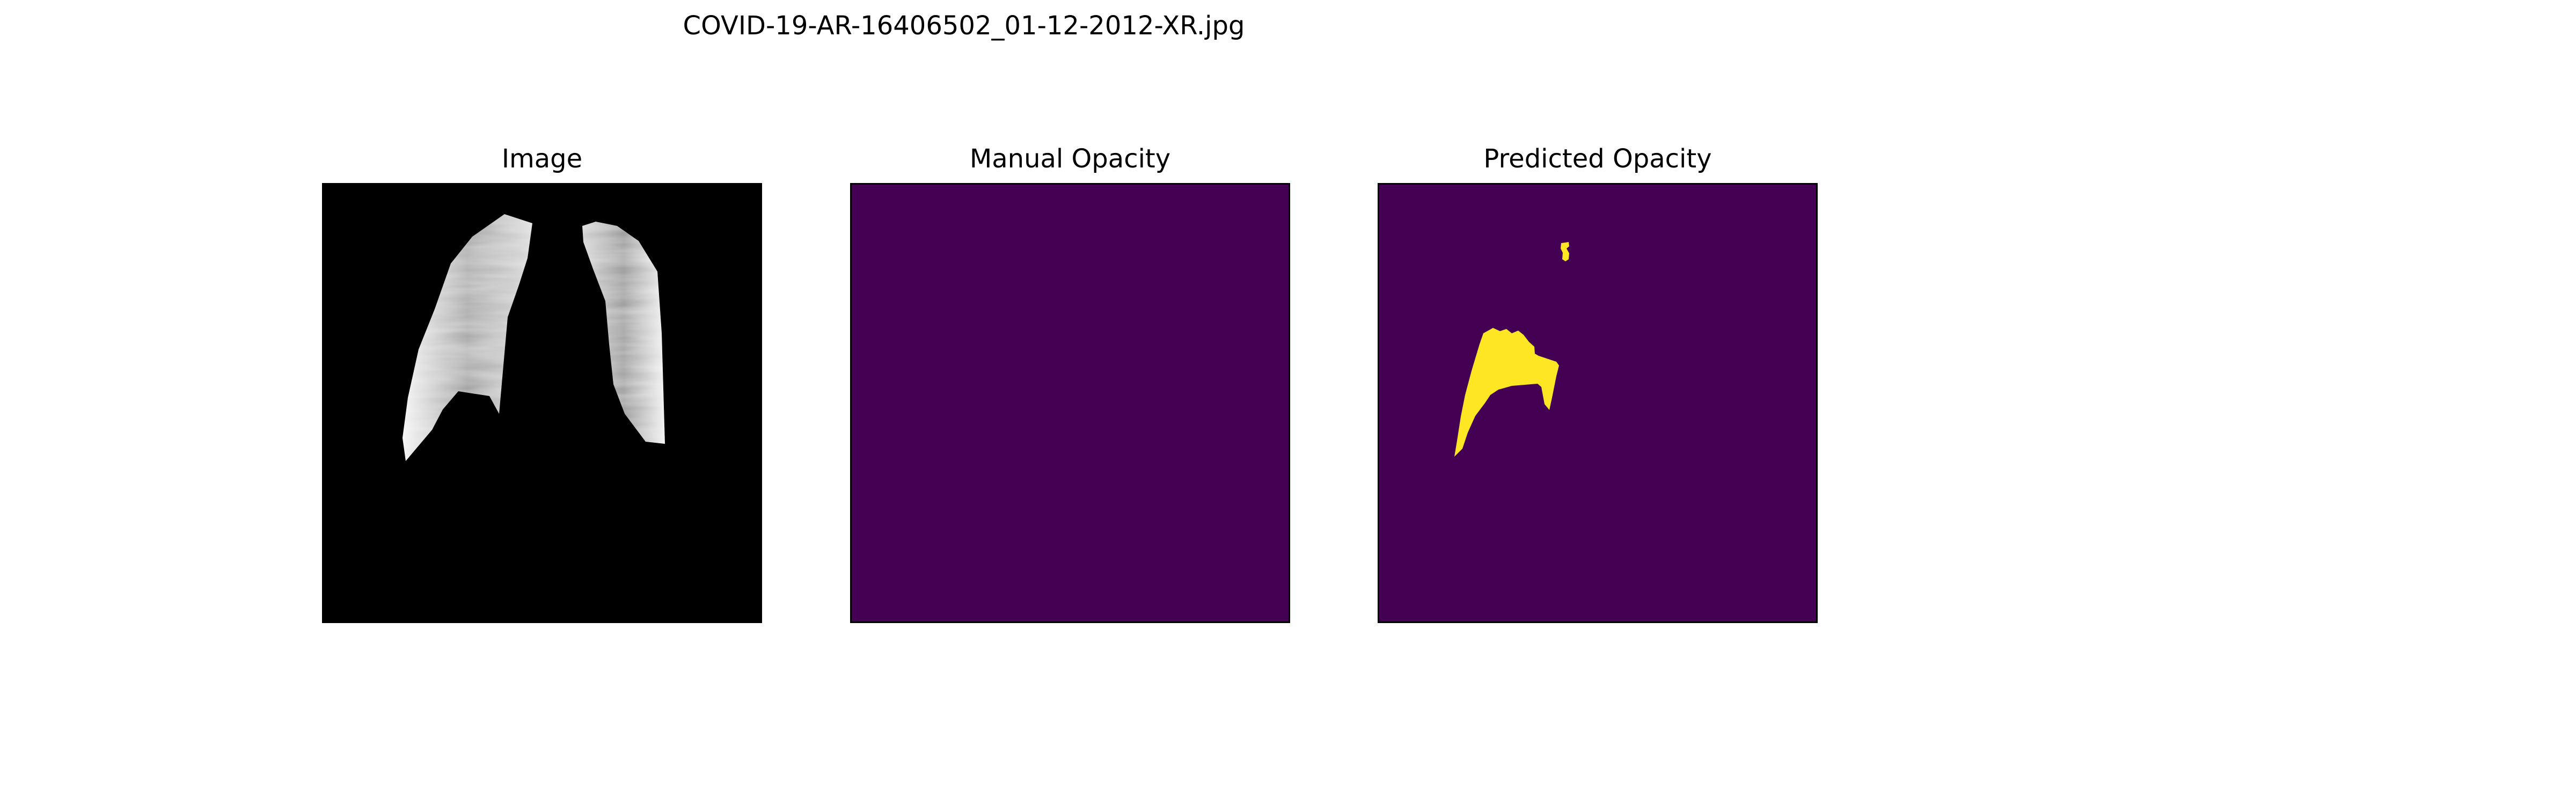 The image size is (2576, 805). I want to click on manual-opacity-mask, so click(1070, 403).